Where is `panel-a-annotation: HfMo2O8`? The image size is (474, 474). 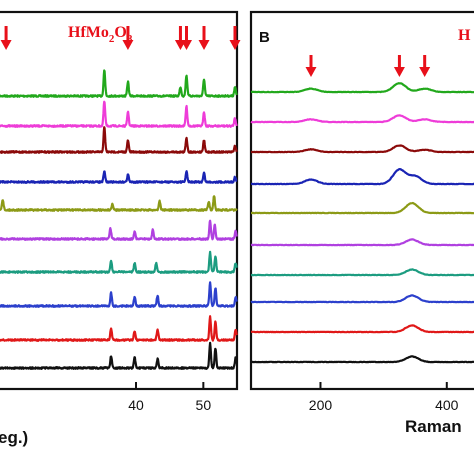
panel-a-annotation: HfMo2O8 is located at coordinates (100, 34).